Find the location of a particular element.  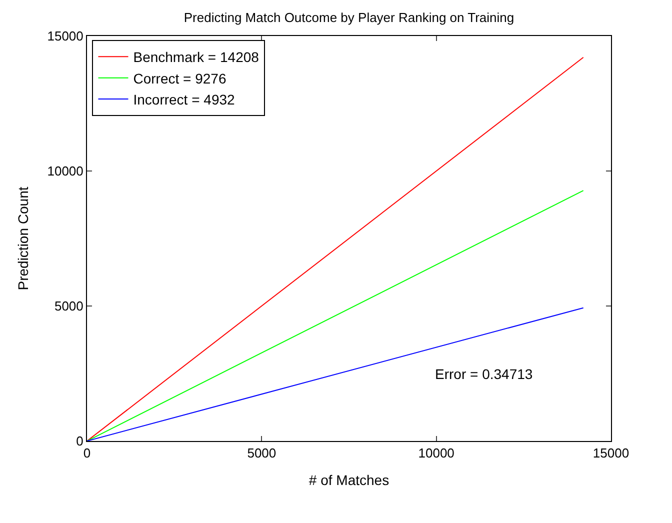

annotation: Error = 0.34713 is located at coordinates (484, 374).